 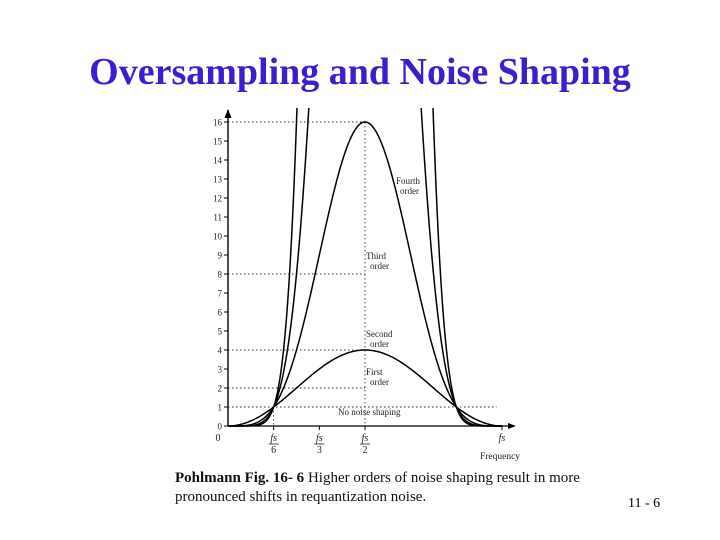 What do you see at coordinates (220, 332) in the screenshot?
I see `y-tick-label: 5` at bounding box center [220, 332].